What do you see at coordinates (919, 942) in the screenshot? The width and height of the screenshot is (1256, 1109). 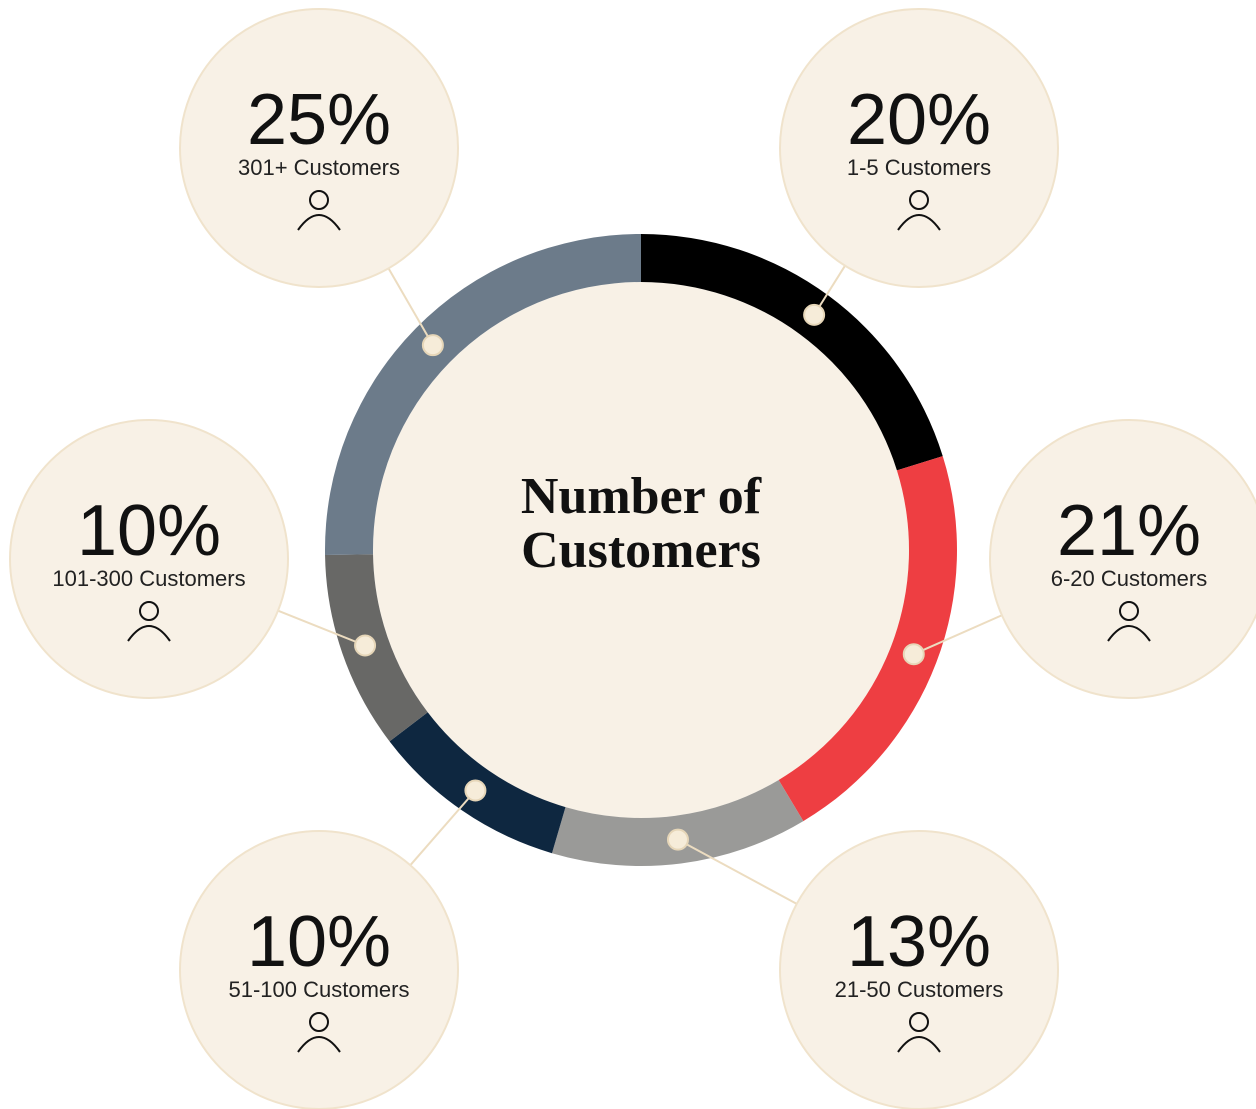 I see `value-label: 13%` at bounding box center [919, 942].